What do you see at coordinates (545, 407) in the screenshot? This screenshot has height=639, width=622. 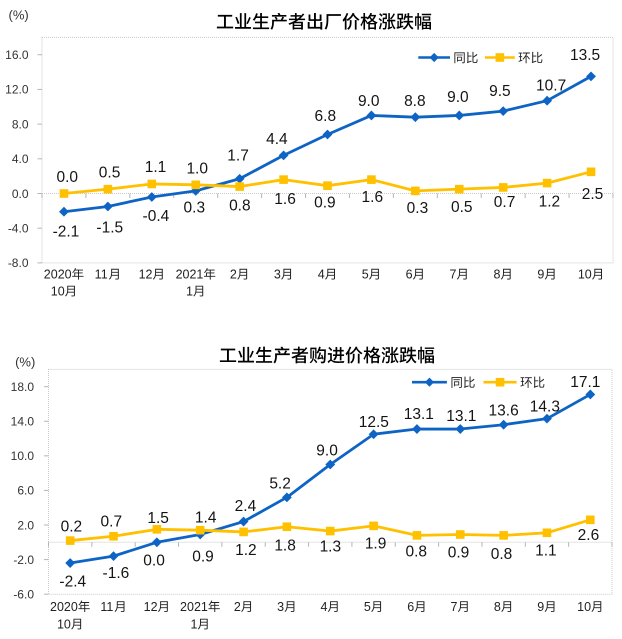 I see `svg-text: 14.3` at bounding box center [545, 407].